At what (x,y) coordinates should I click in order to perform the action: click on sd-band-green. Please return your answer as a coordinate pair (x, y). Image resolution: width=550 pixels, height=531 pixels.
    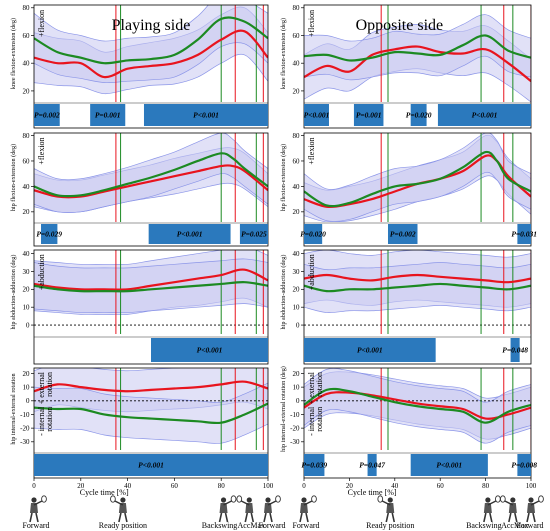
    Looking at the image, I should click on (151, 44).